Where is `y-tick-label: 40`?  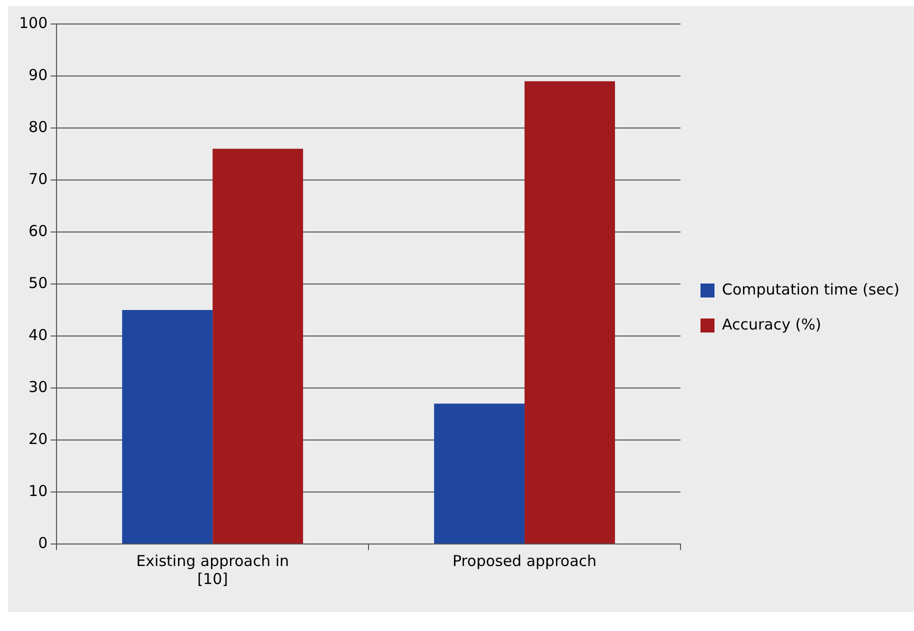
y-tick-label: 40 is located at coordinates (38, 335).